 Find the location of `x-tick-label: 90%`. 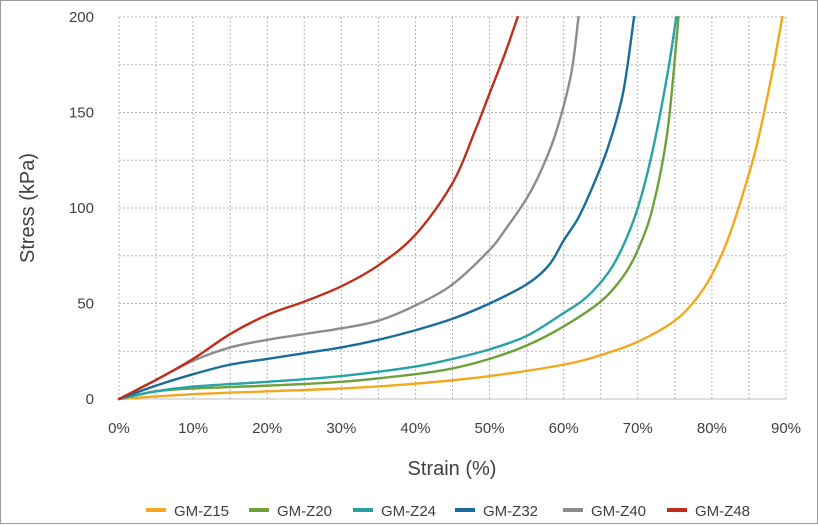

x-tick-label: 90% is located at coordinates (786, 428).